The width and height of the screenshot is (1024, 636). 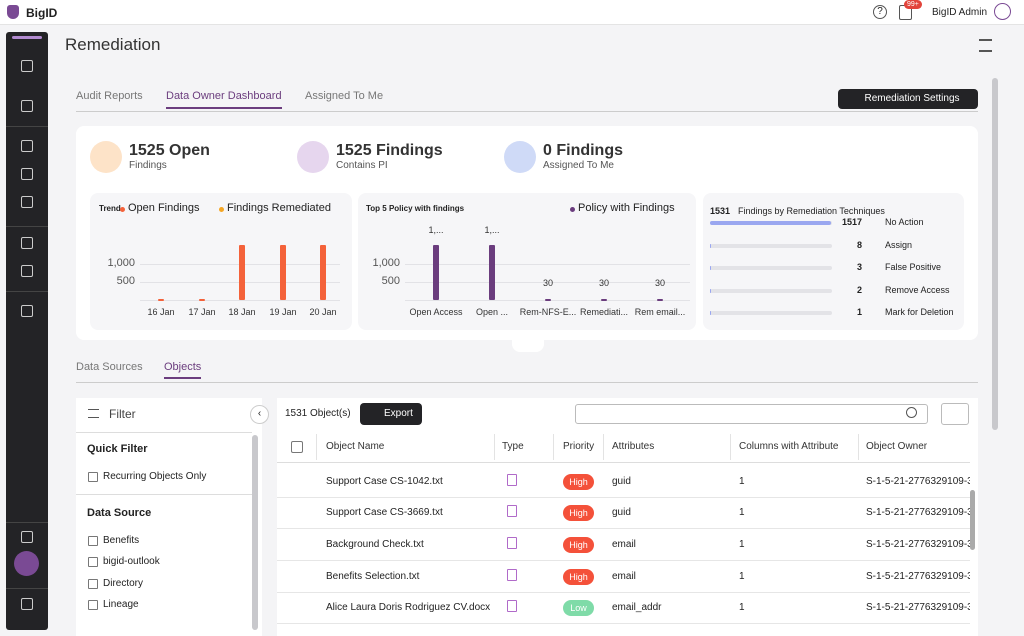 What do you see at coordinates (355, 446) in the screenshot?
I see `column-header: Object Name` at bounding box center [355, 446].